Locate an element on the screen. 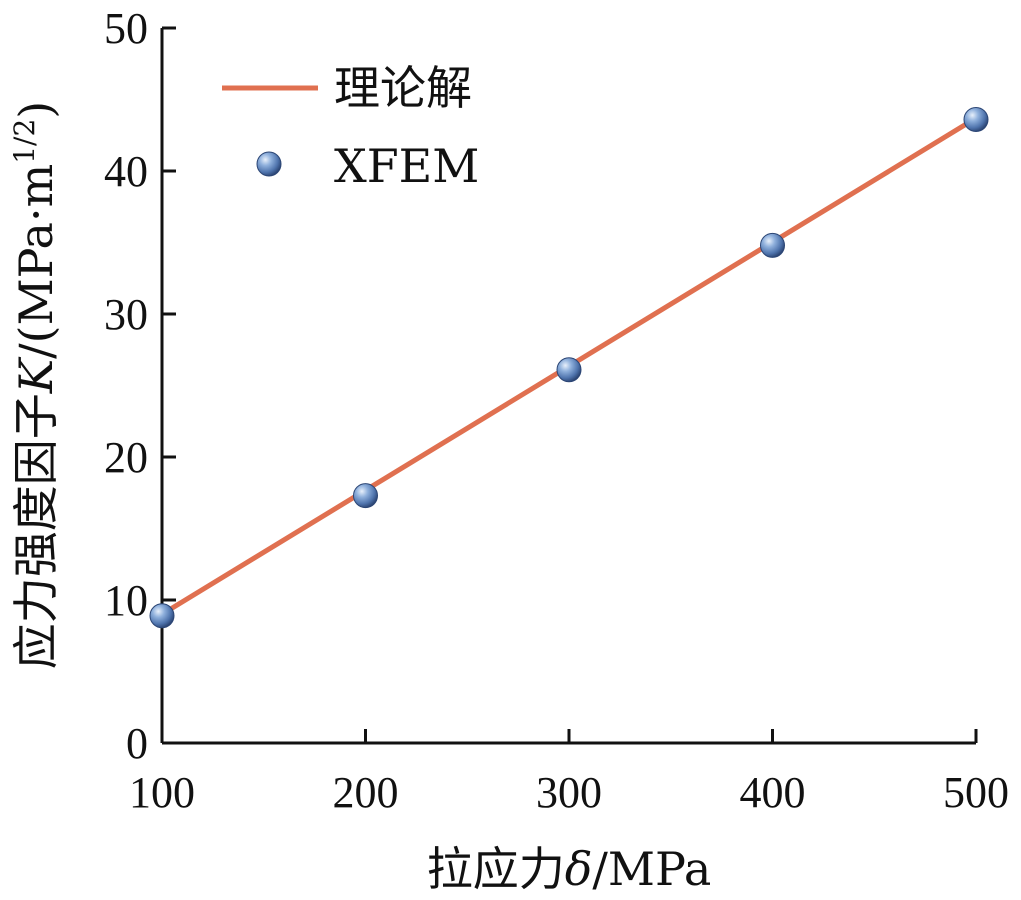  x-ticks: 100 200 300 400 500 is located at coordinates (569, 773).